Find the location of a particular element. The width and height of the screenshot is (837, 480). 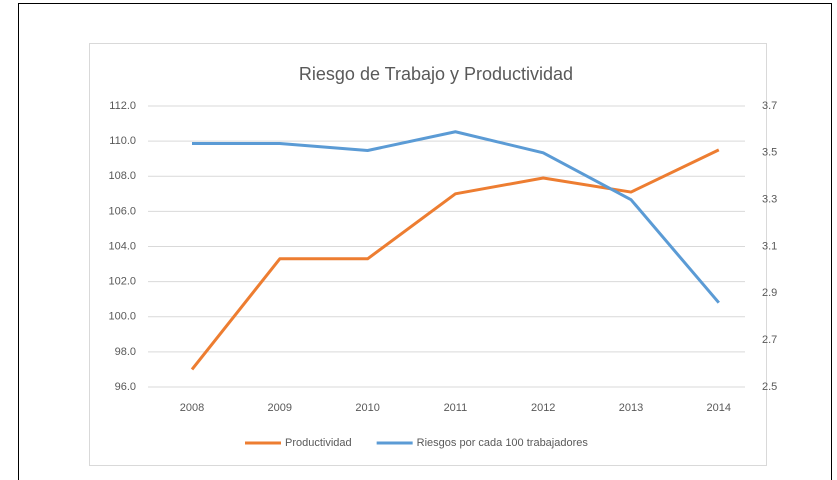

legend-label: Productividad is located at coordinates (318, 443).